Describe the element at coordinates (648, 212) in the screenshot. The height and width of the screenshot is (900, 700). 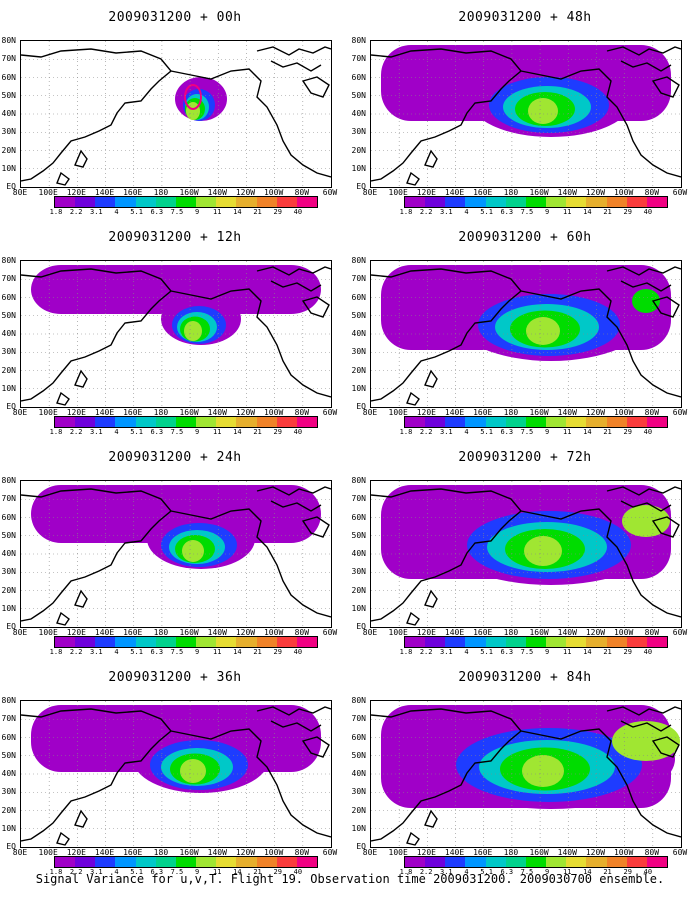
I see `colorbar-label: 40` at that location.